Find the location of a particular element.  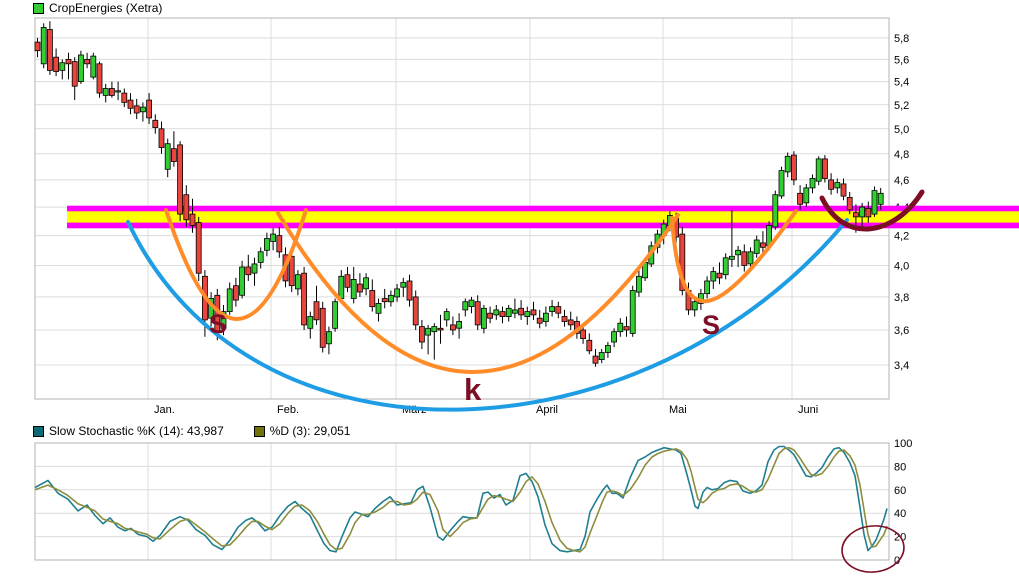

pattern-letter: S is located at coordinates (218, 324).